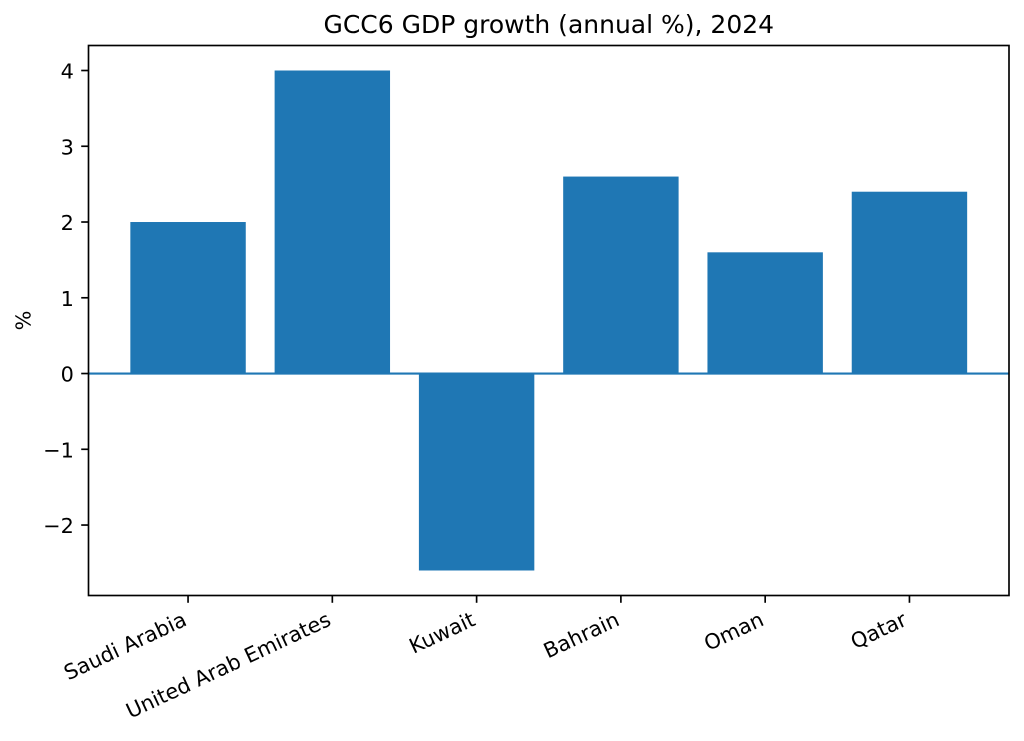 Image resolution: width=1024 pixels, height=741 pixels. I want to click on bar-saudi-arabia, so click(188, 298).